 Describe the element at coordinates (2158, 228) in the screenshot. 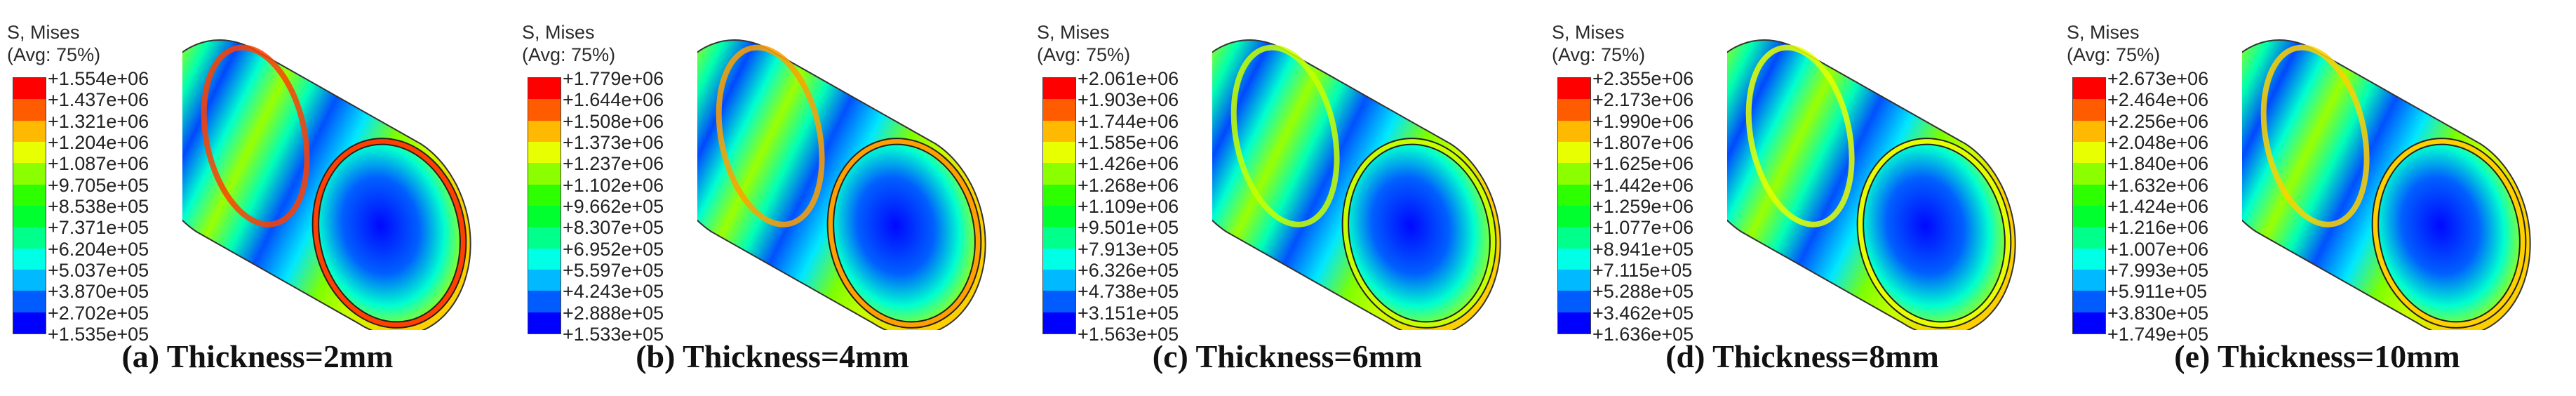

I see `legend-value: +1.216e+06` at that location.